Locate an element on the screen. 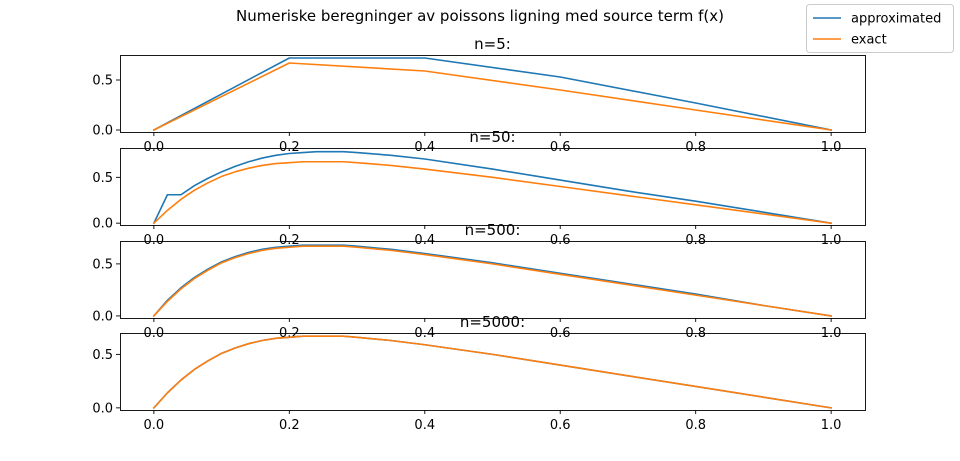 The width and height of the screenshot is (960, 461). subplot-title: n=5000: is located at coordinates (492, 322).